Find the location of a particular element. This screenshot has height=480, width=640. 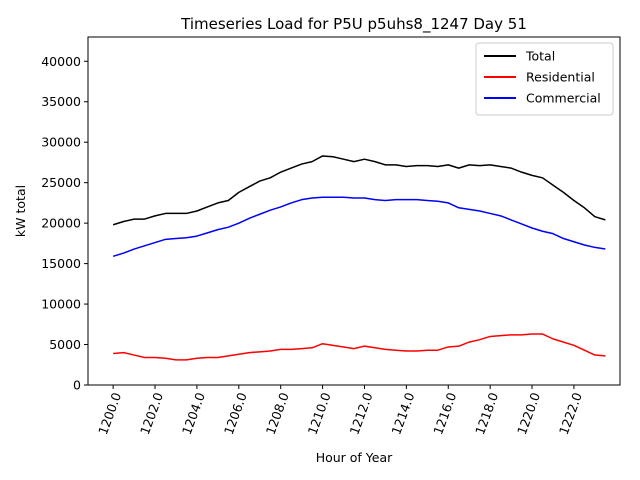

y-tick-label: 15000 is located at coordinates (61, 263).